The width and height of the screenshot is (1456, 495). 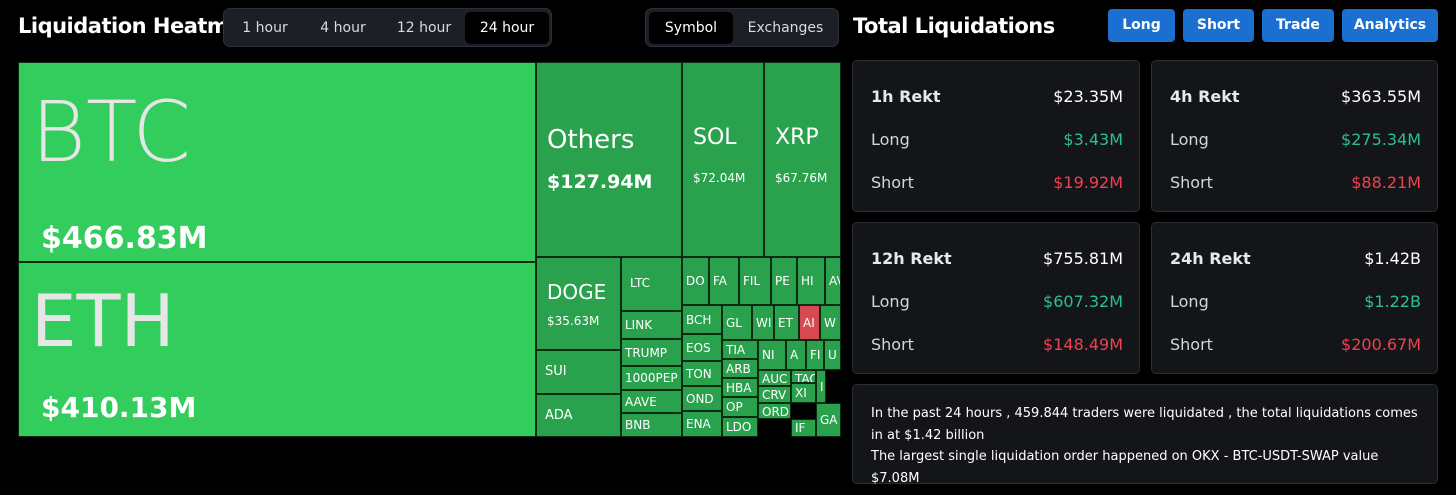 What do you see at coordinates (591, 140) in the screenshot?
I see `tile-symbol: Others` at bounding box center [591, 140].